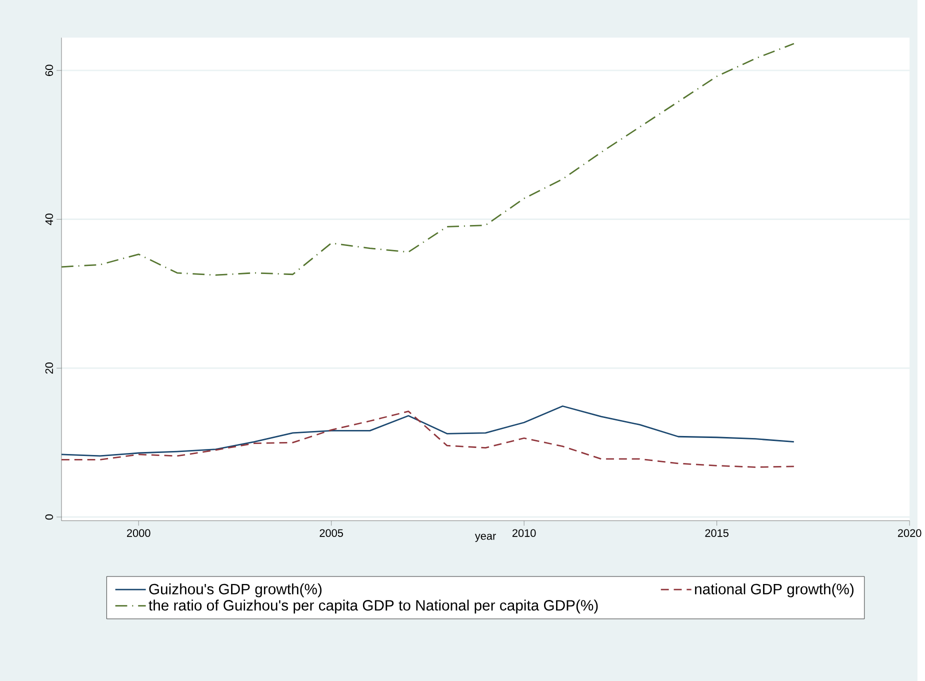 The width and height of the screenshot is (925, 681). What do you see at coordinates (49, 517) in the screenshot?
I see `y-tick-label: 0` at bounding box center [49, 517].